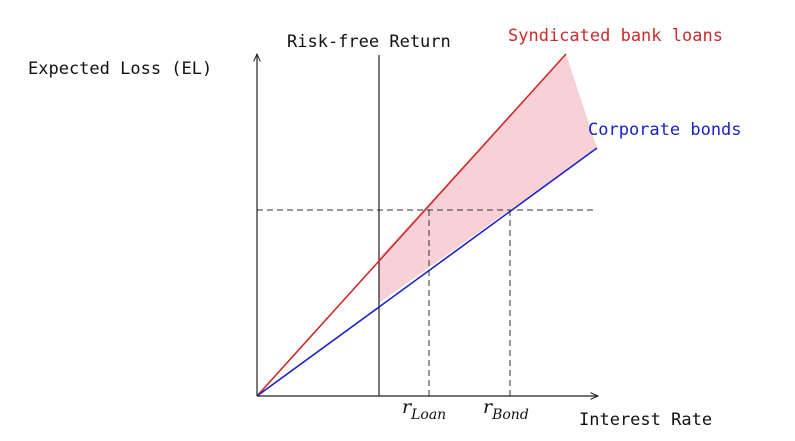 The height and width of the screenshot is (441, 795). What do you see at coordinates (428, 415) in the screenshot?
I see `r-loan-sub: Loan` at bounding box center [428, 415].